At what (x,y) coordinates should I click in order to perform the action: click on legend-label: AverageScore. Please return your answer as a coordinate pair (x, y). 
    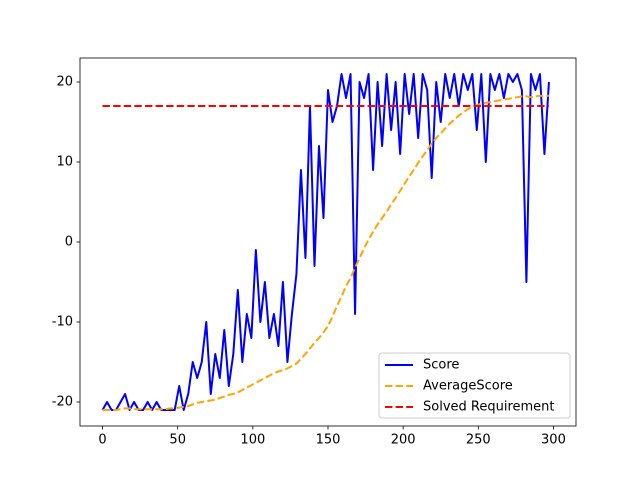
    Looking at the image, I should click on (468, 386).